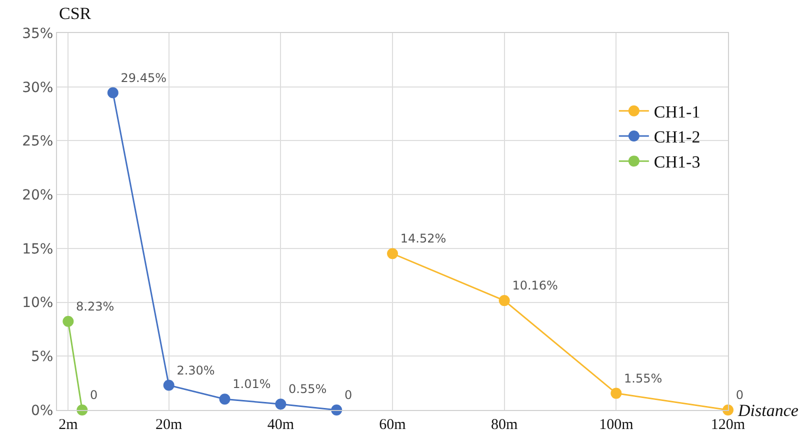  I want to click on x-tick-label: 80m, so click(504, 425).